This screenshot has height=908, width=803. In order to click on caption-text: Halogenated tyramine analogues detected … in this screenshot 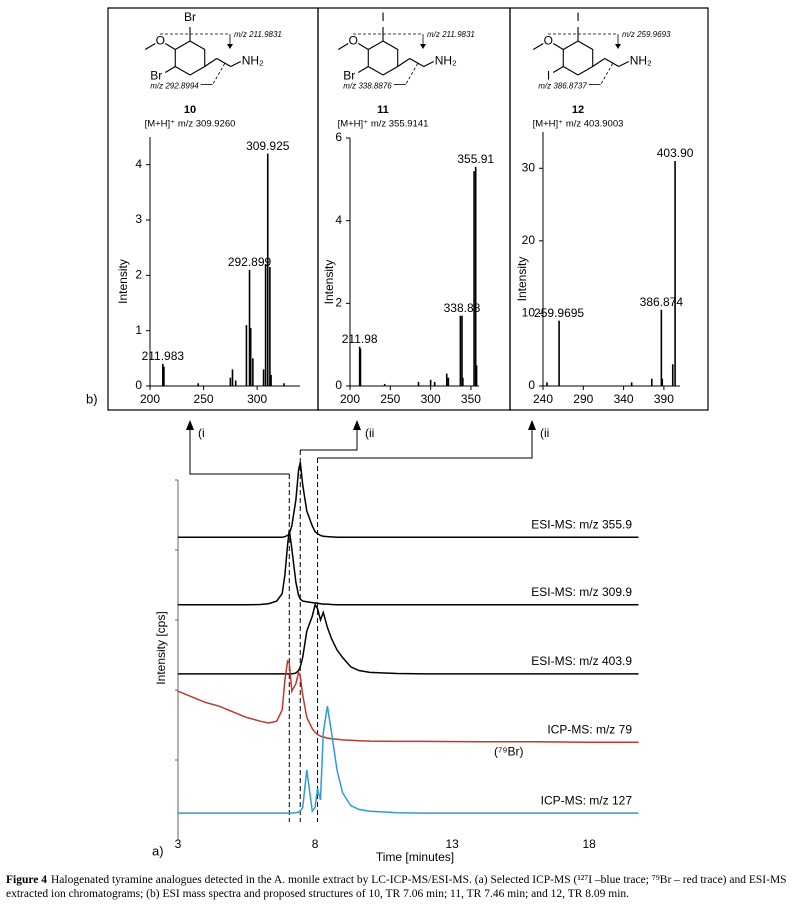, I will do `click(396, 887)`.